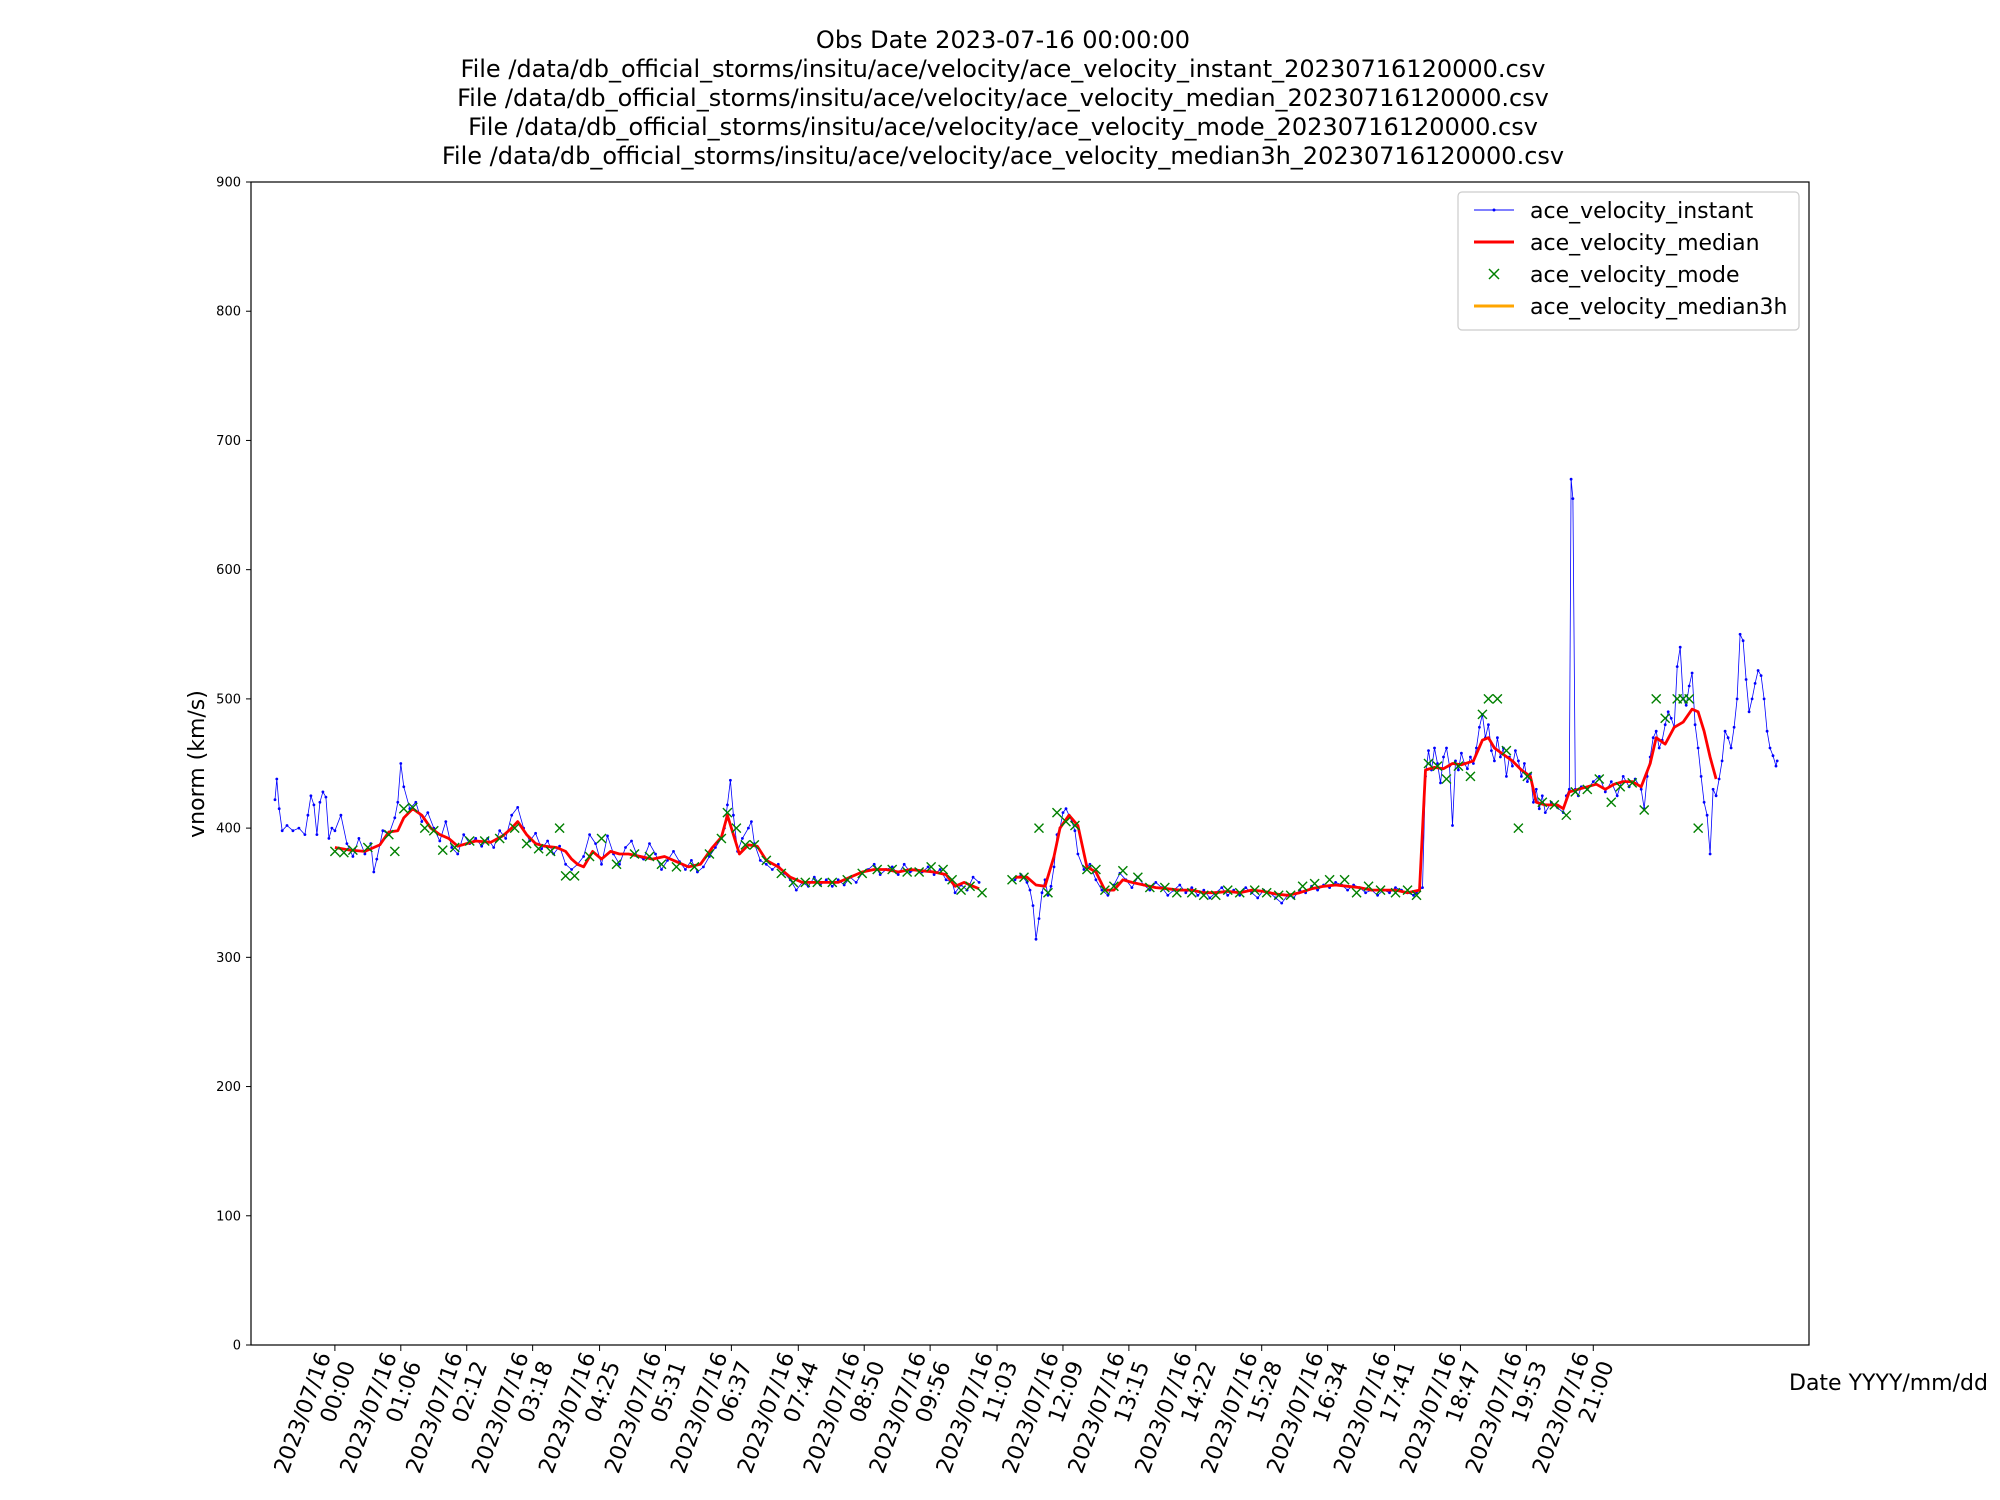 This screenshot has height=1500, width=2000. I want to click on legend-swatch-mode, so click(1494, 274).